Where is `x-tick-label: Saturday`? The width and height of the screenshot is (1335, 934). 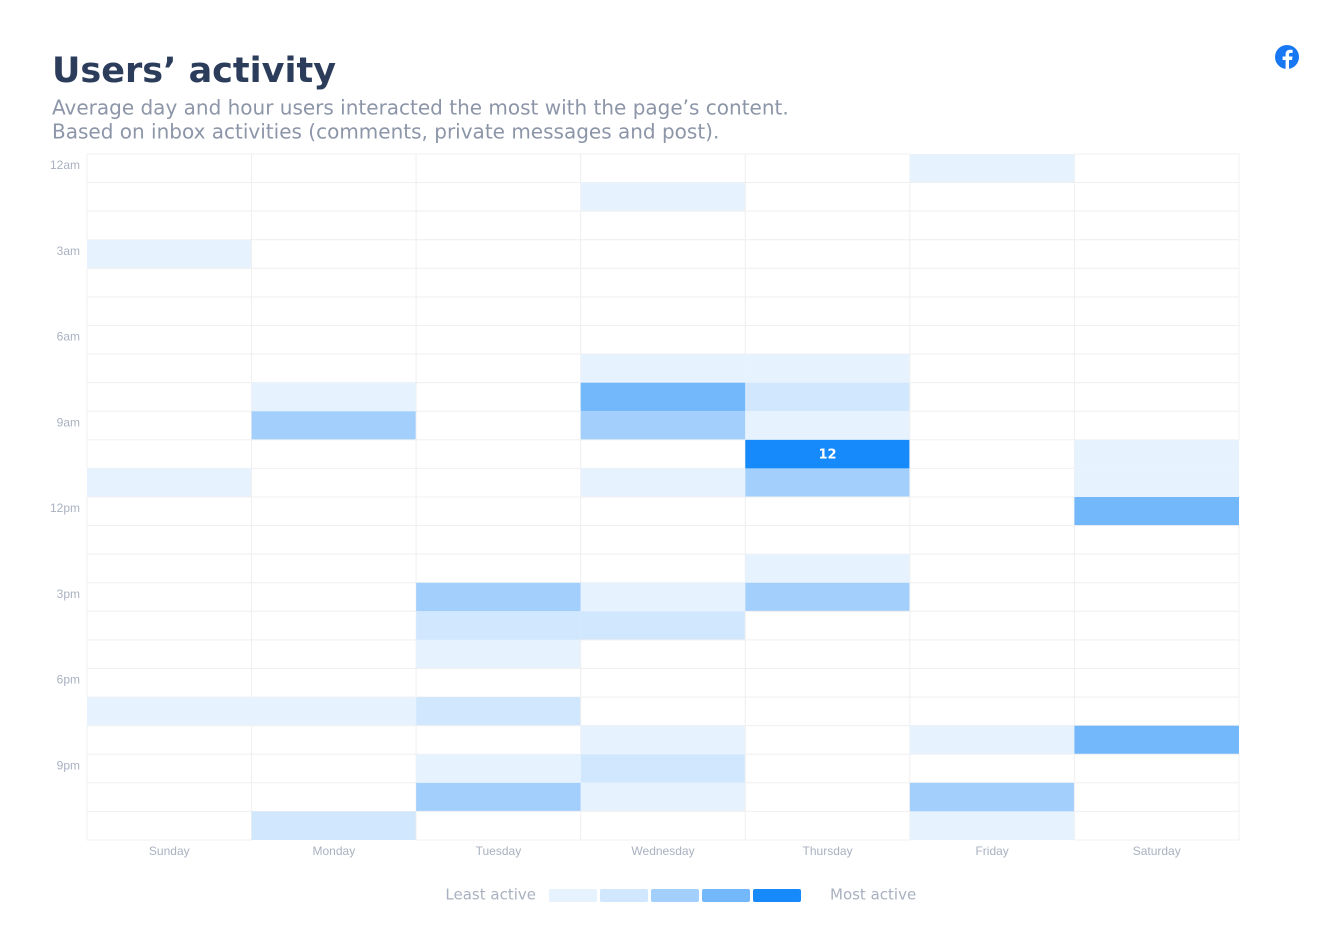
x-tick-label: Saturday is located at coordinates (1157, 851).